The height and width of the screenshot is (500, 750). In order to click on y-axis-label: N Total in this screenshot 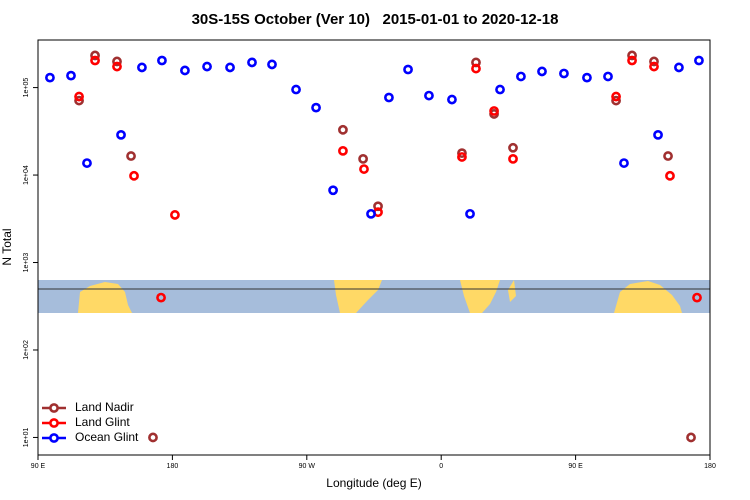, I will do `click(7, 246)`.